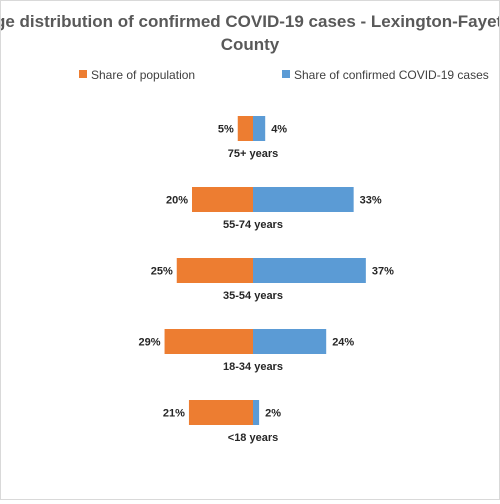 This screenshot has width=500, height=504. I want to click on legend-label-cases: Share of confirmed COVID-19 cases, so click(391, 75).